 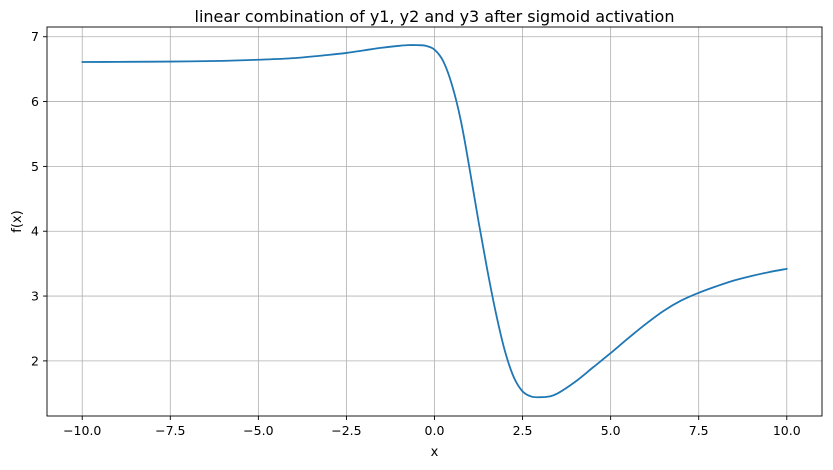 What do you see at coordinates (35, 296) in the screenshot?
I see `y-tick-label: 3` at bounding box center [35, 296].